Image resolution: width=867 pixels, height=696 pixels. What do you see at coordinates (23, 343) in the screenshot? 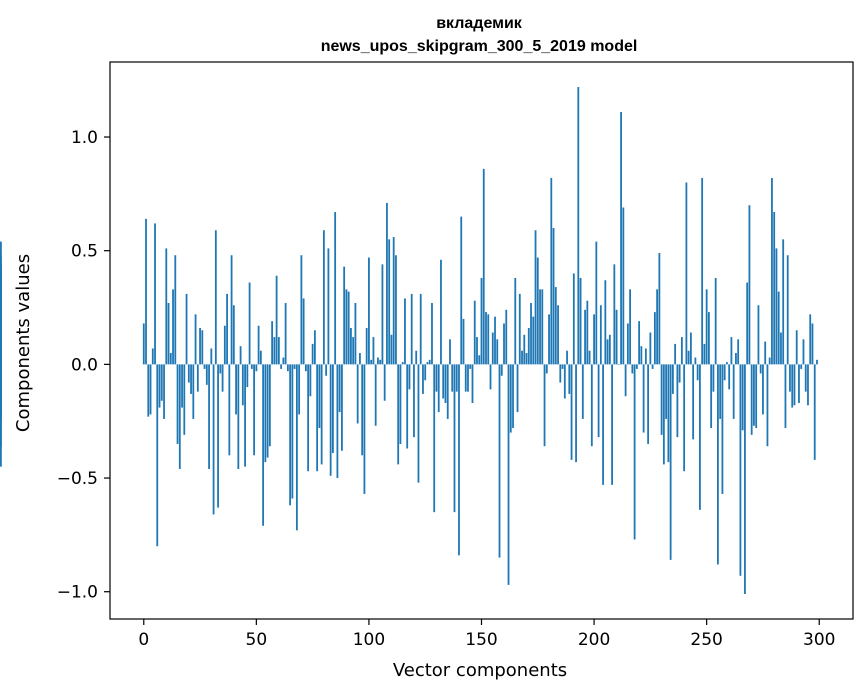
I see `y-axis-label: Components values` at bounding box center [23, 343].